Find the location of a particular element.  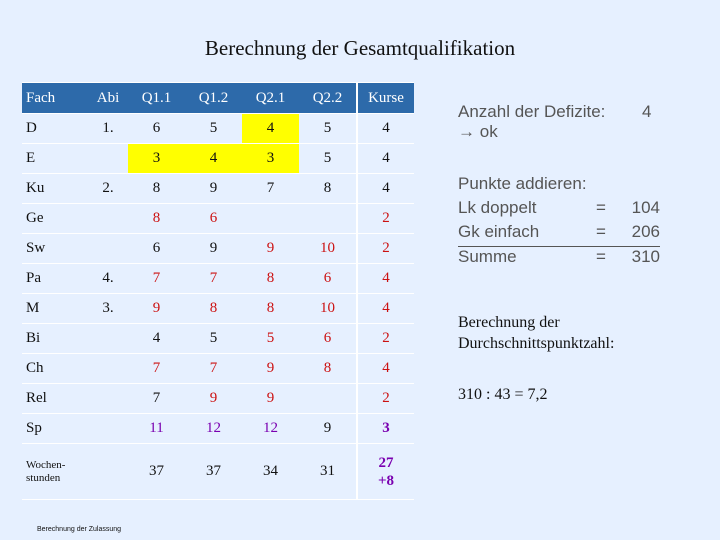

column-header: Kurse is located at coordinates (385, 98).